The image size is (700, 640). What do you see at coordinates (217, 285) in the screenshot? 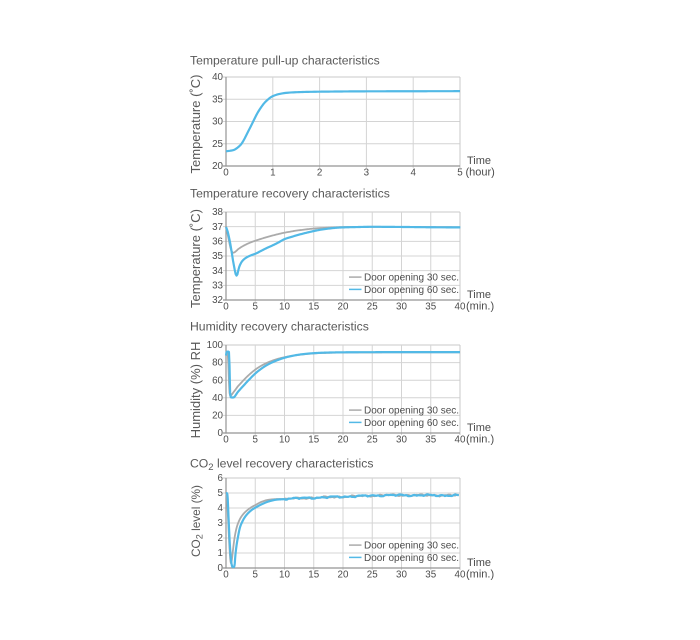
I see `svg-text: 33` at bounding box center [217, 285].